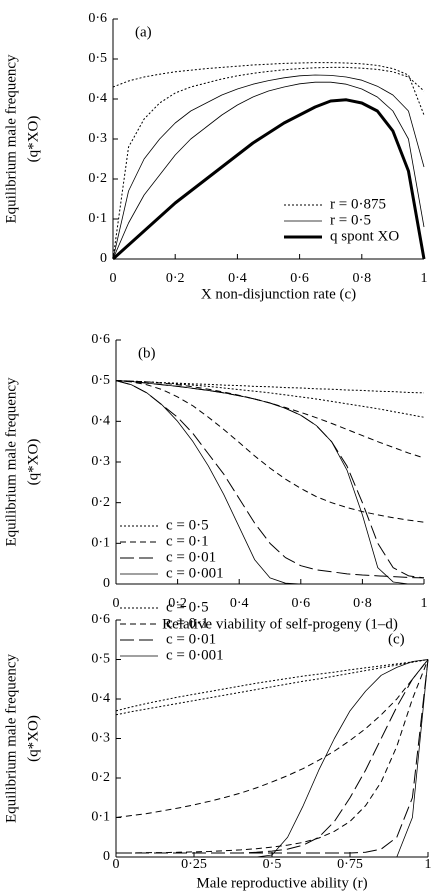 The width and height of the screenshot is (446, 895). I want to click on legend-label: q spont XO, so click(364, 236).